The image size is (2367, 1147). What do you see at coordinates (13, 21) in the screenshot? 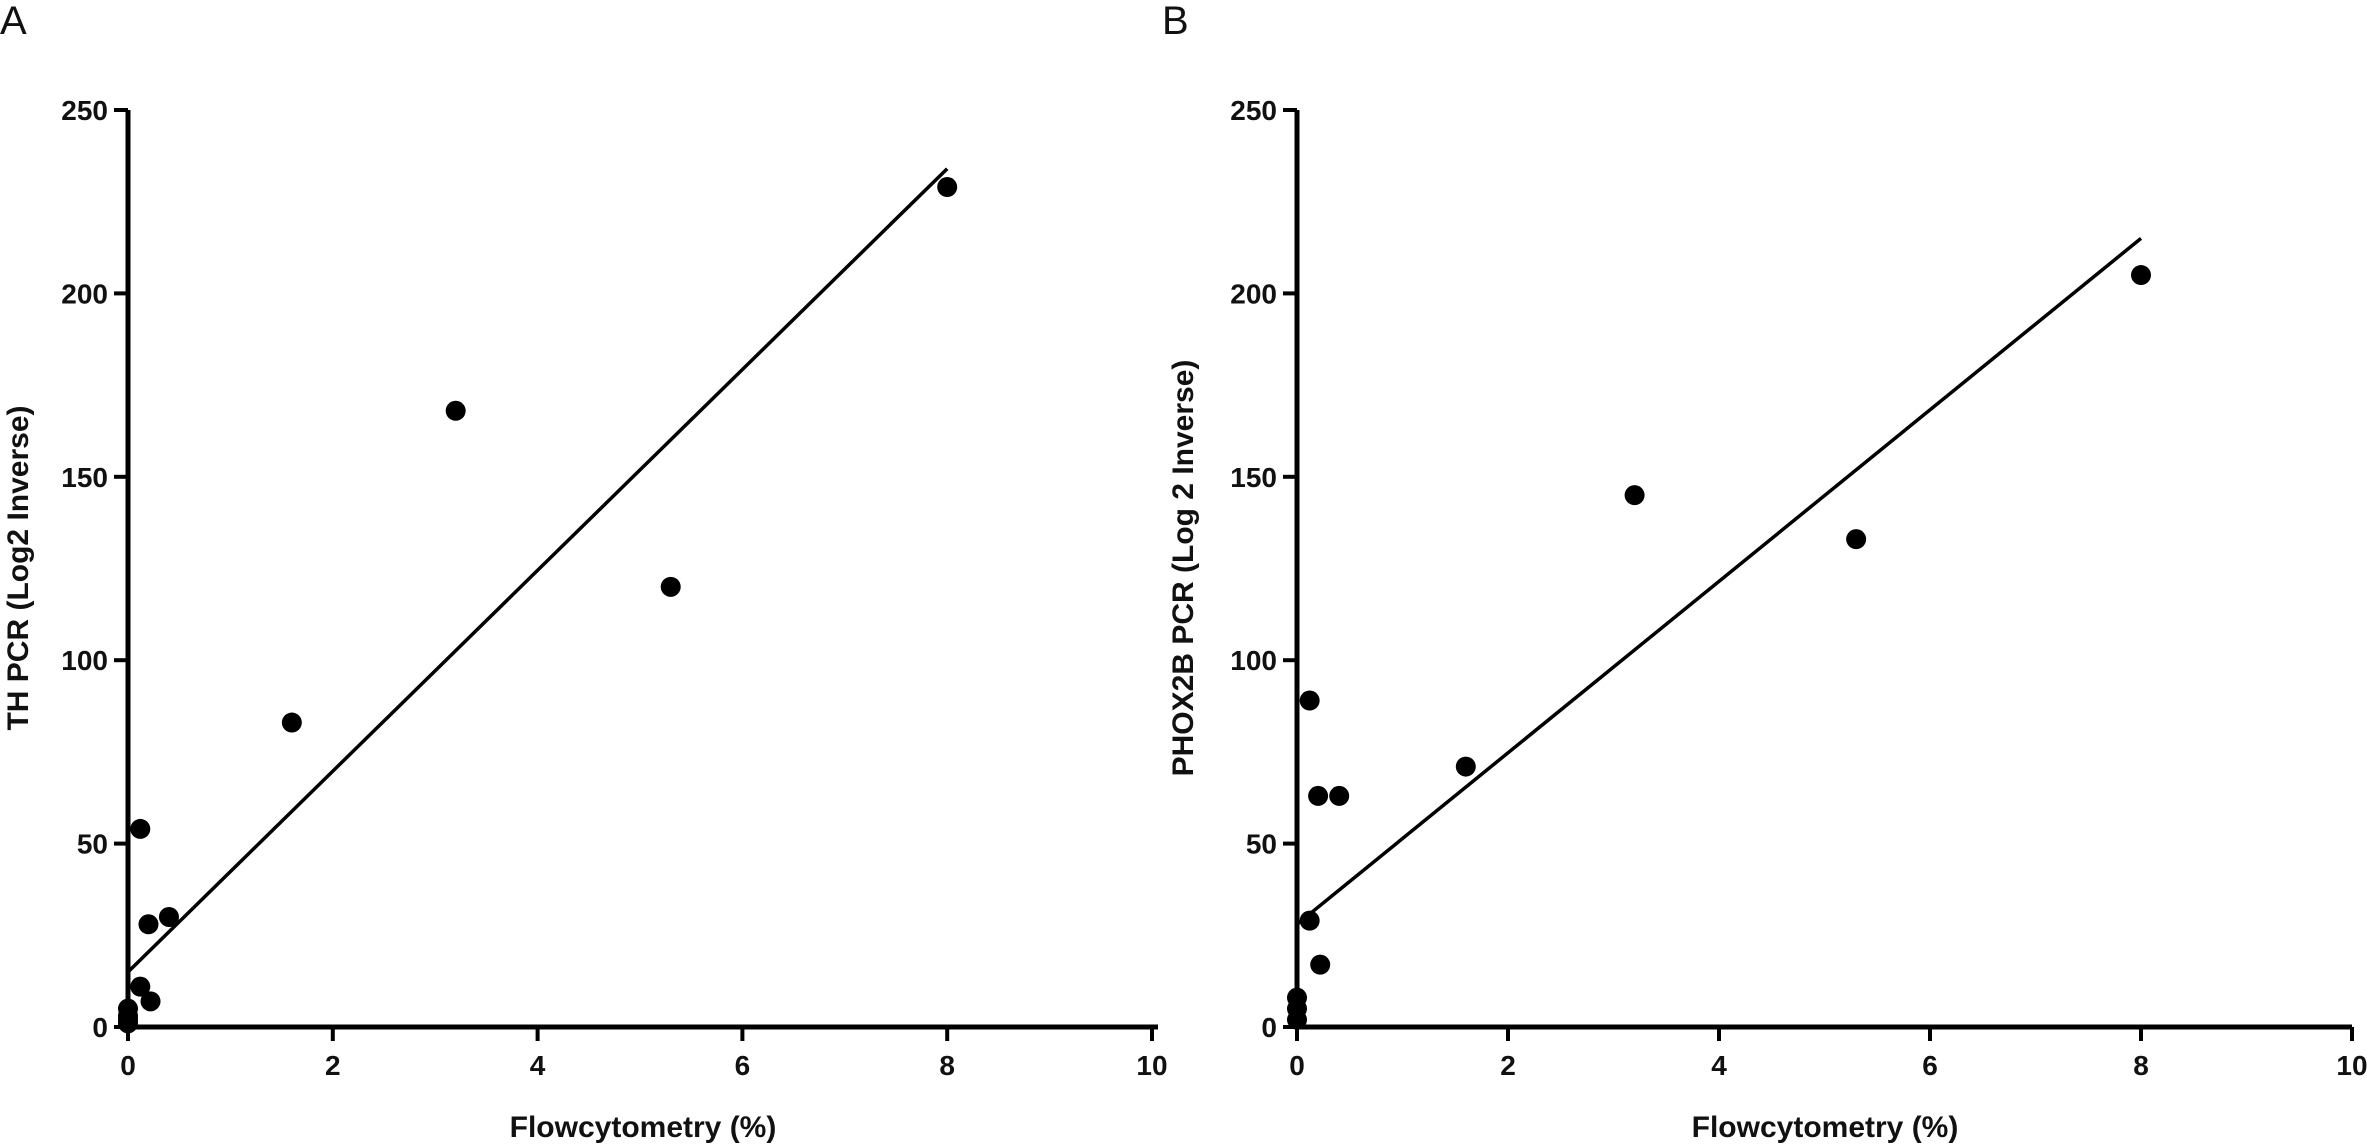
I see `panel-letter: A` at bounding box center [13, 21].